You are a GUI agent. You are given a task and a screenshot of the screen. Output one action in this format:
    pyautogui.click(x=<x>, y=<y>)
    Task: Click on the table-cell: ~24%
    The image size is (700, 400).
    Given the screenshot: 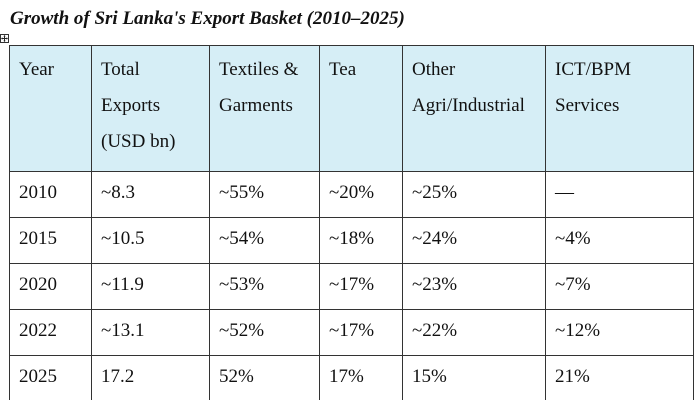 What is the action you would take?
    pyautogui.click(x=474, y=240)
    